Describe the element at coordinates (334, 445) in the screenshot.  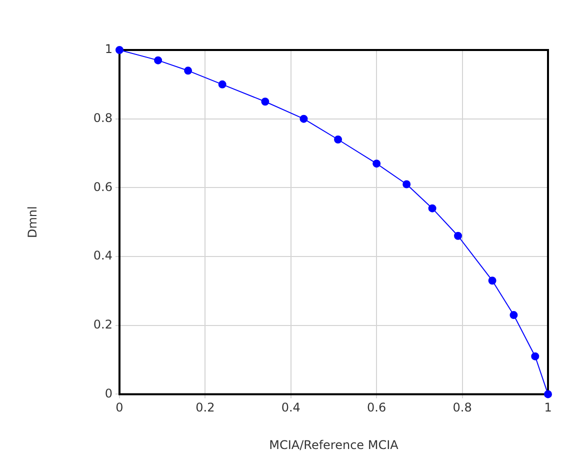
I see `x-axis-title: MCIA/Reference MCIA` at that location.